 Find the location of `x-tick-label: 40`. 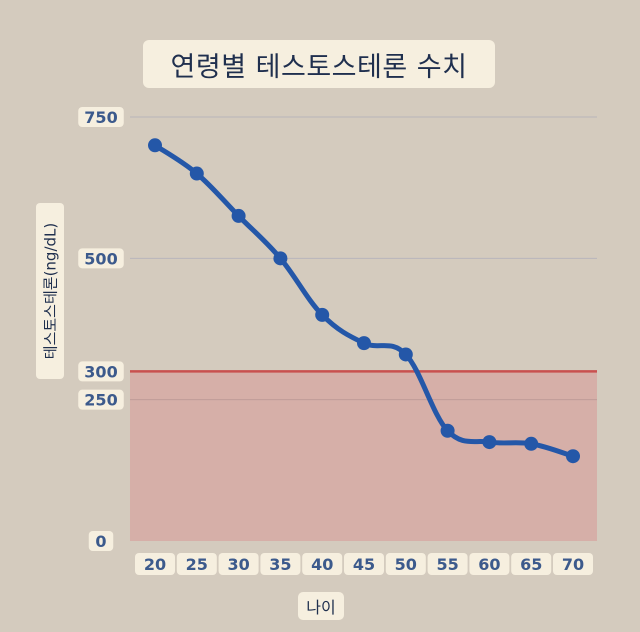

x-tick-label: 40 is located at coordinates (322, 564).